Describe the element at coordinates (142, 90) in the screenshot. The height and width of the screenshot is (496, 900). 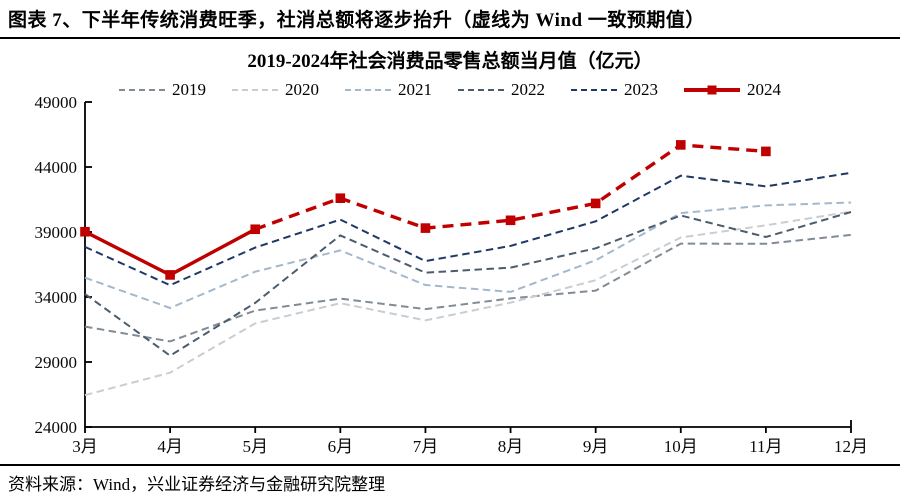
I see `legend-swatch-2019` at that location.